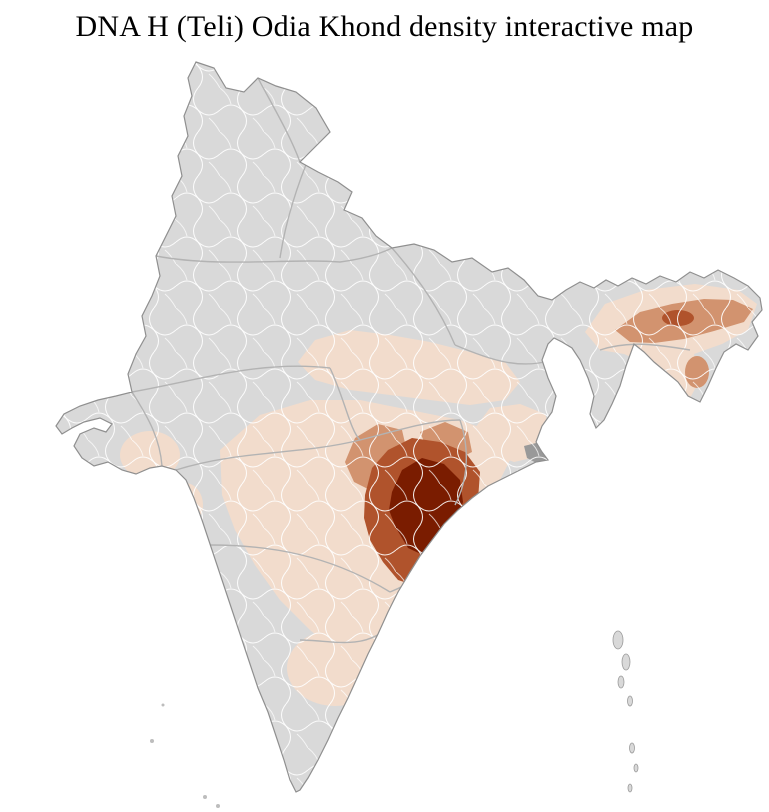 This screenshot has width=769, height=812. What do you see at coordinates (625, 711) in the screenshot?
I see `andaman-nicobar-islands` at bounding box center [625, 711].